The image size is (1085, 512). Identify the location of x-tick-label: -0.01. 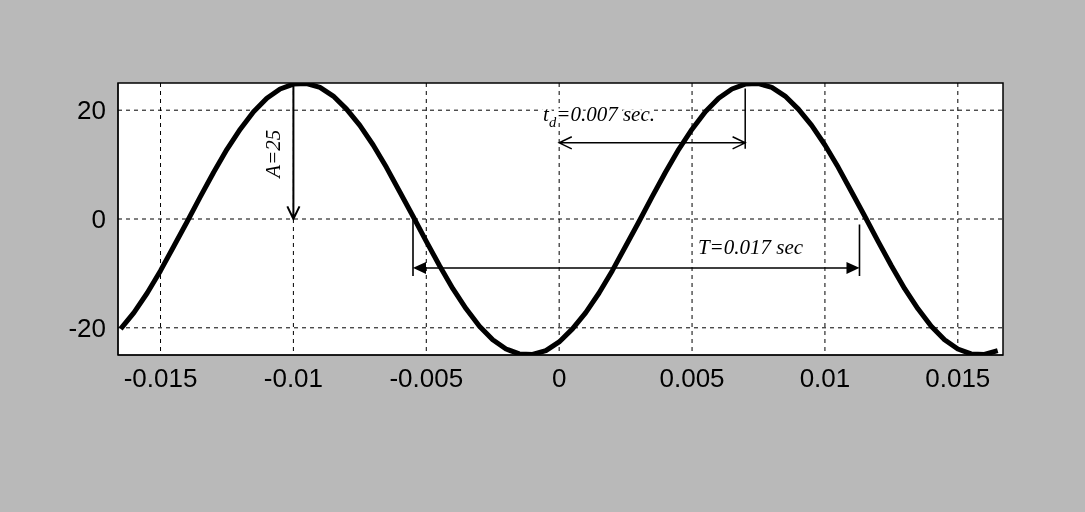
(293, 378).